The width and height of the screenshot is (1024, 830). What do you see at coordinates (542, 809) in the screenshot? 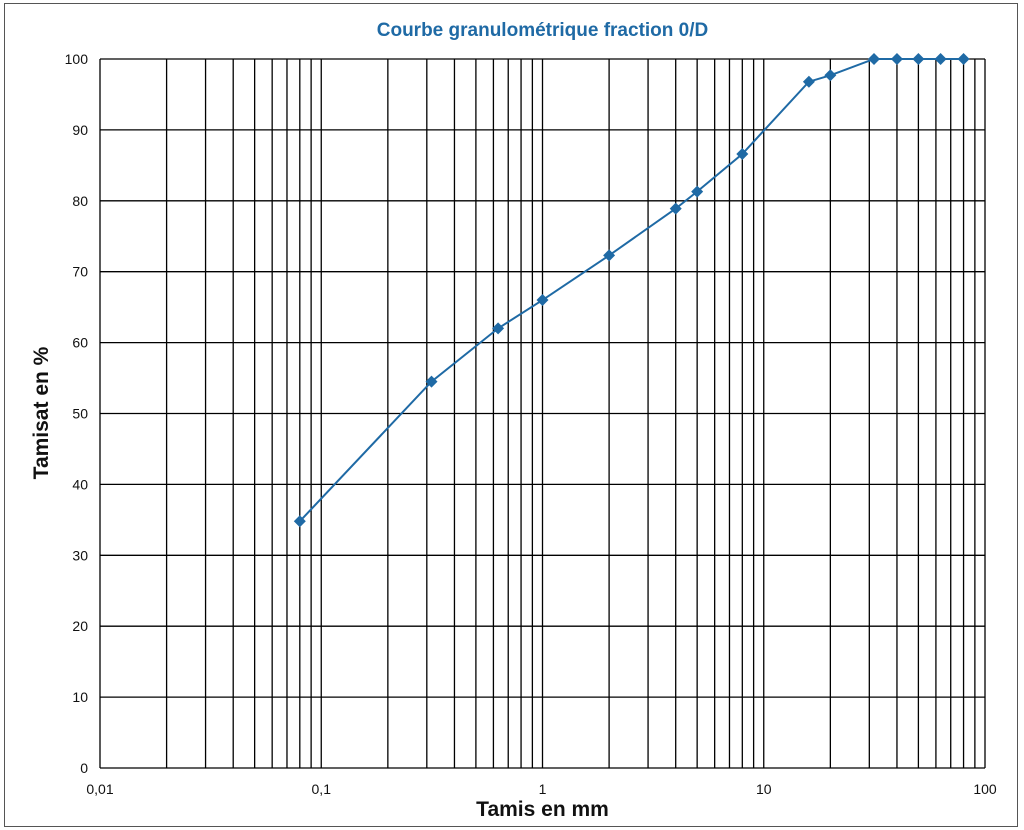
I see `x-axis-label: Tamis en mm` at bounding box center [542, 809].